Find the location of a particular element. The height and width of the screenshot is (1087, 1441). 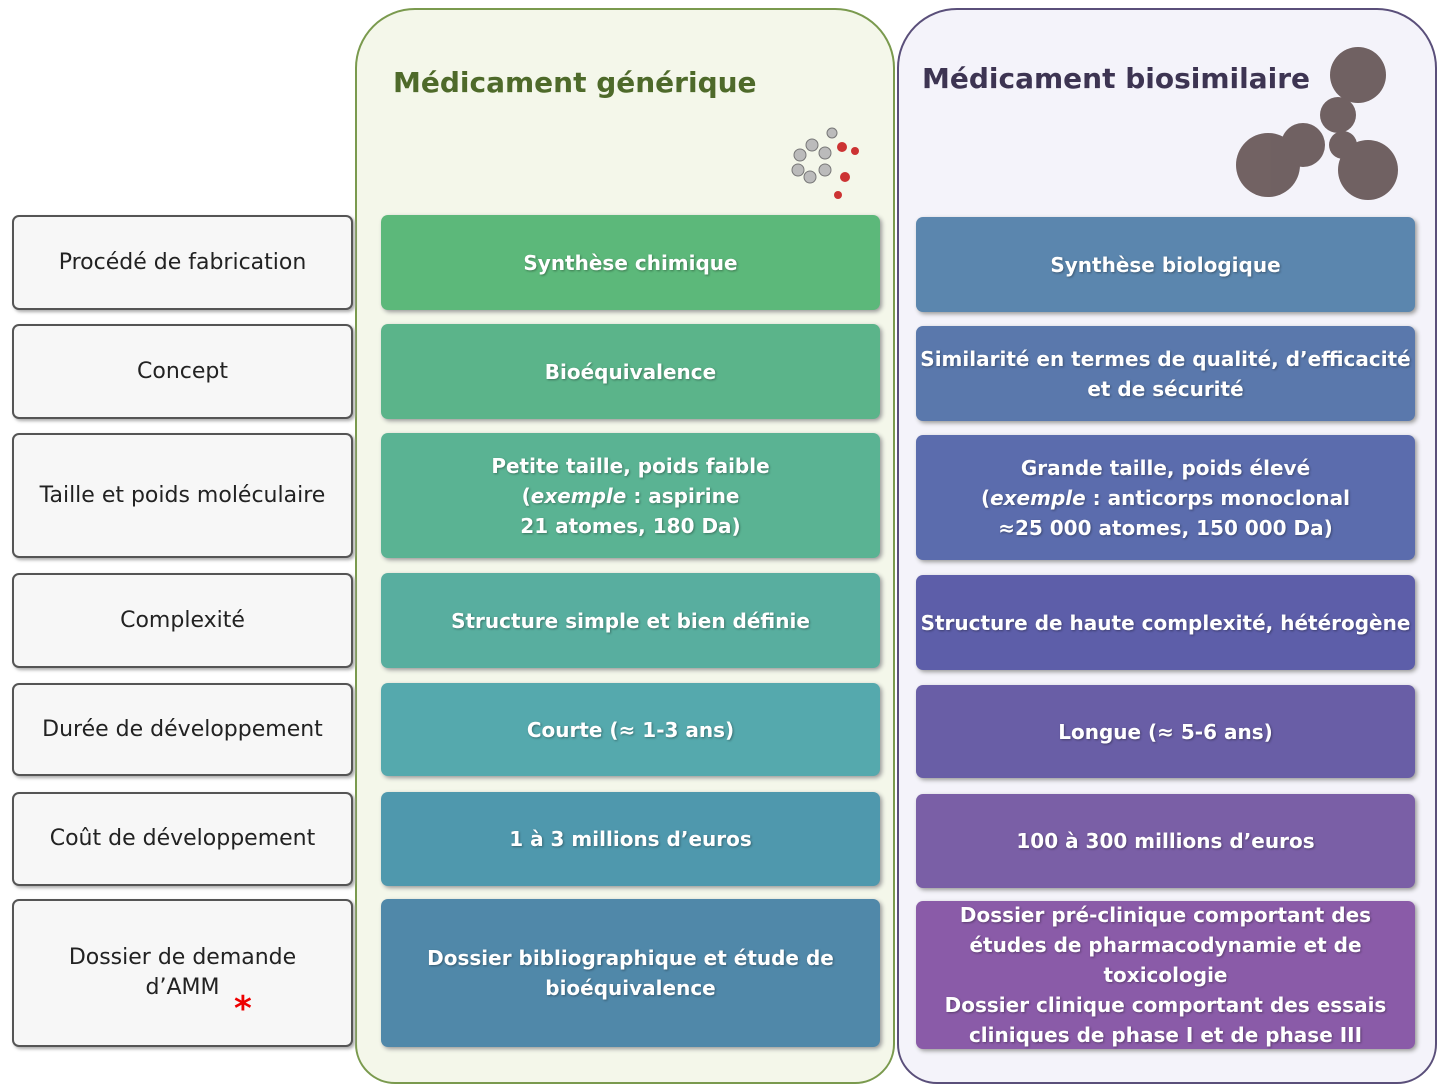

generic-cell: 1 à 3 millions d’euros is located at coordinates (630, 839).